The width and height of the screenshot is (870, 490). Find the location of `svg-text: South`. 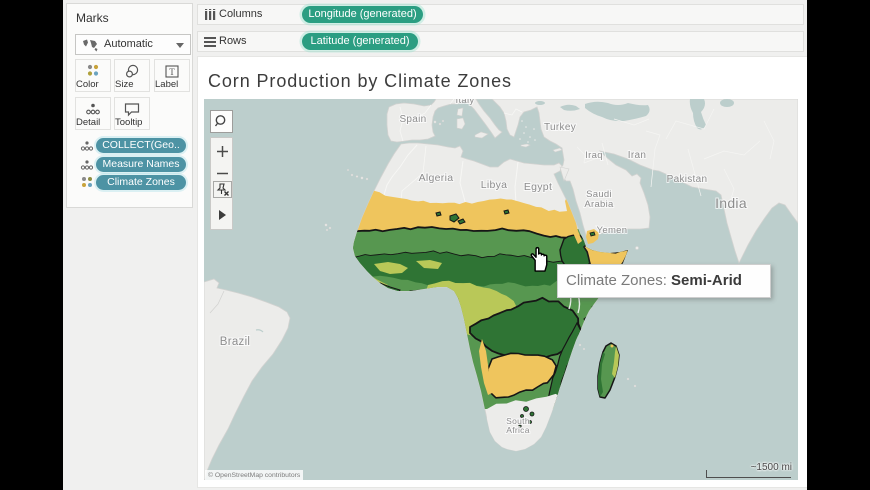

svg-text: South is located at coordinates (518, 421).